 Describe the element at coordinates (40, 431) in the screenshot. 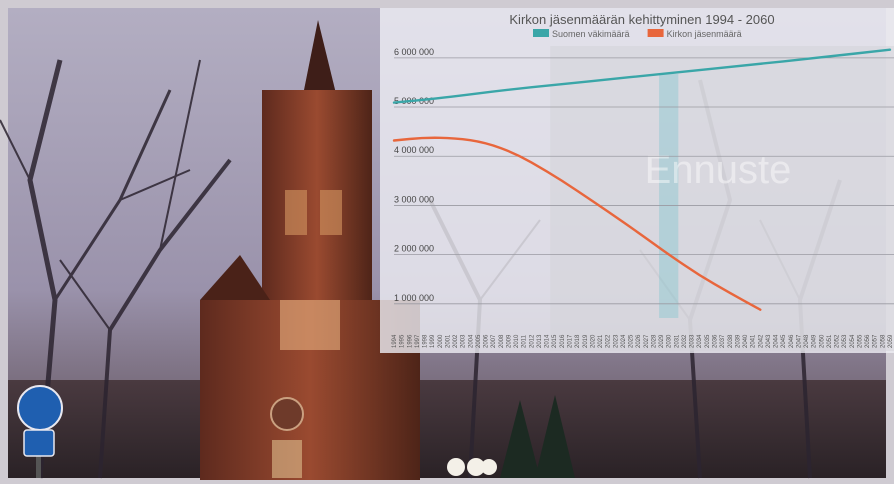

I see `bicycle-sign` at that location.